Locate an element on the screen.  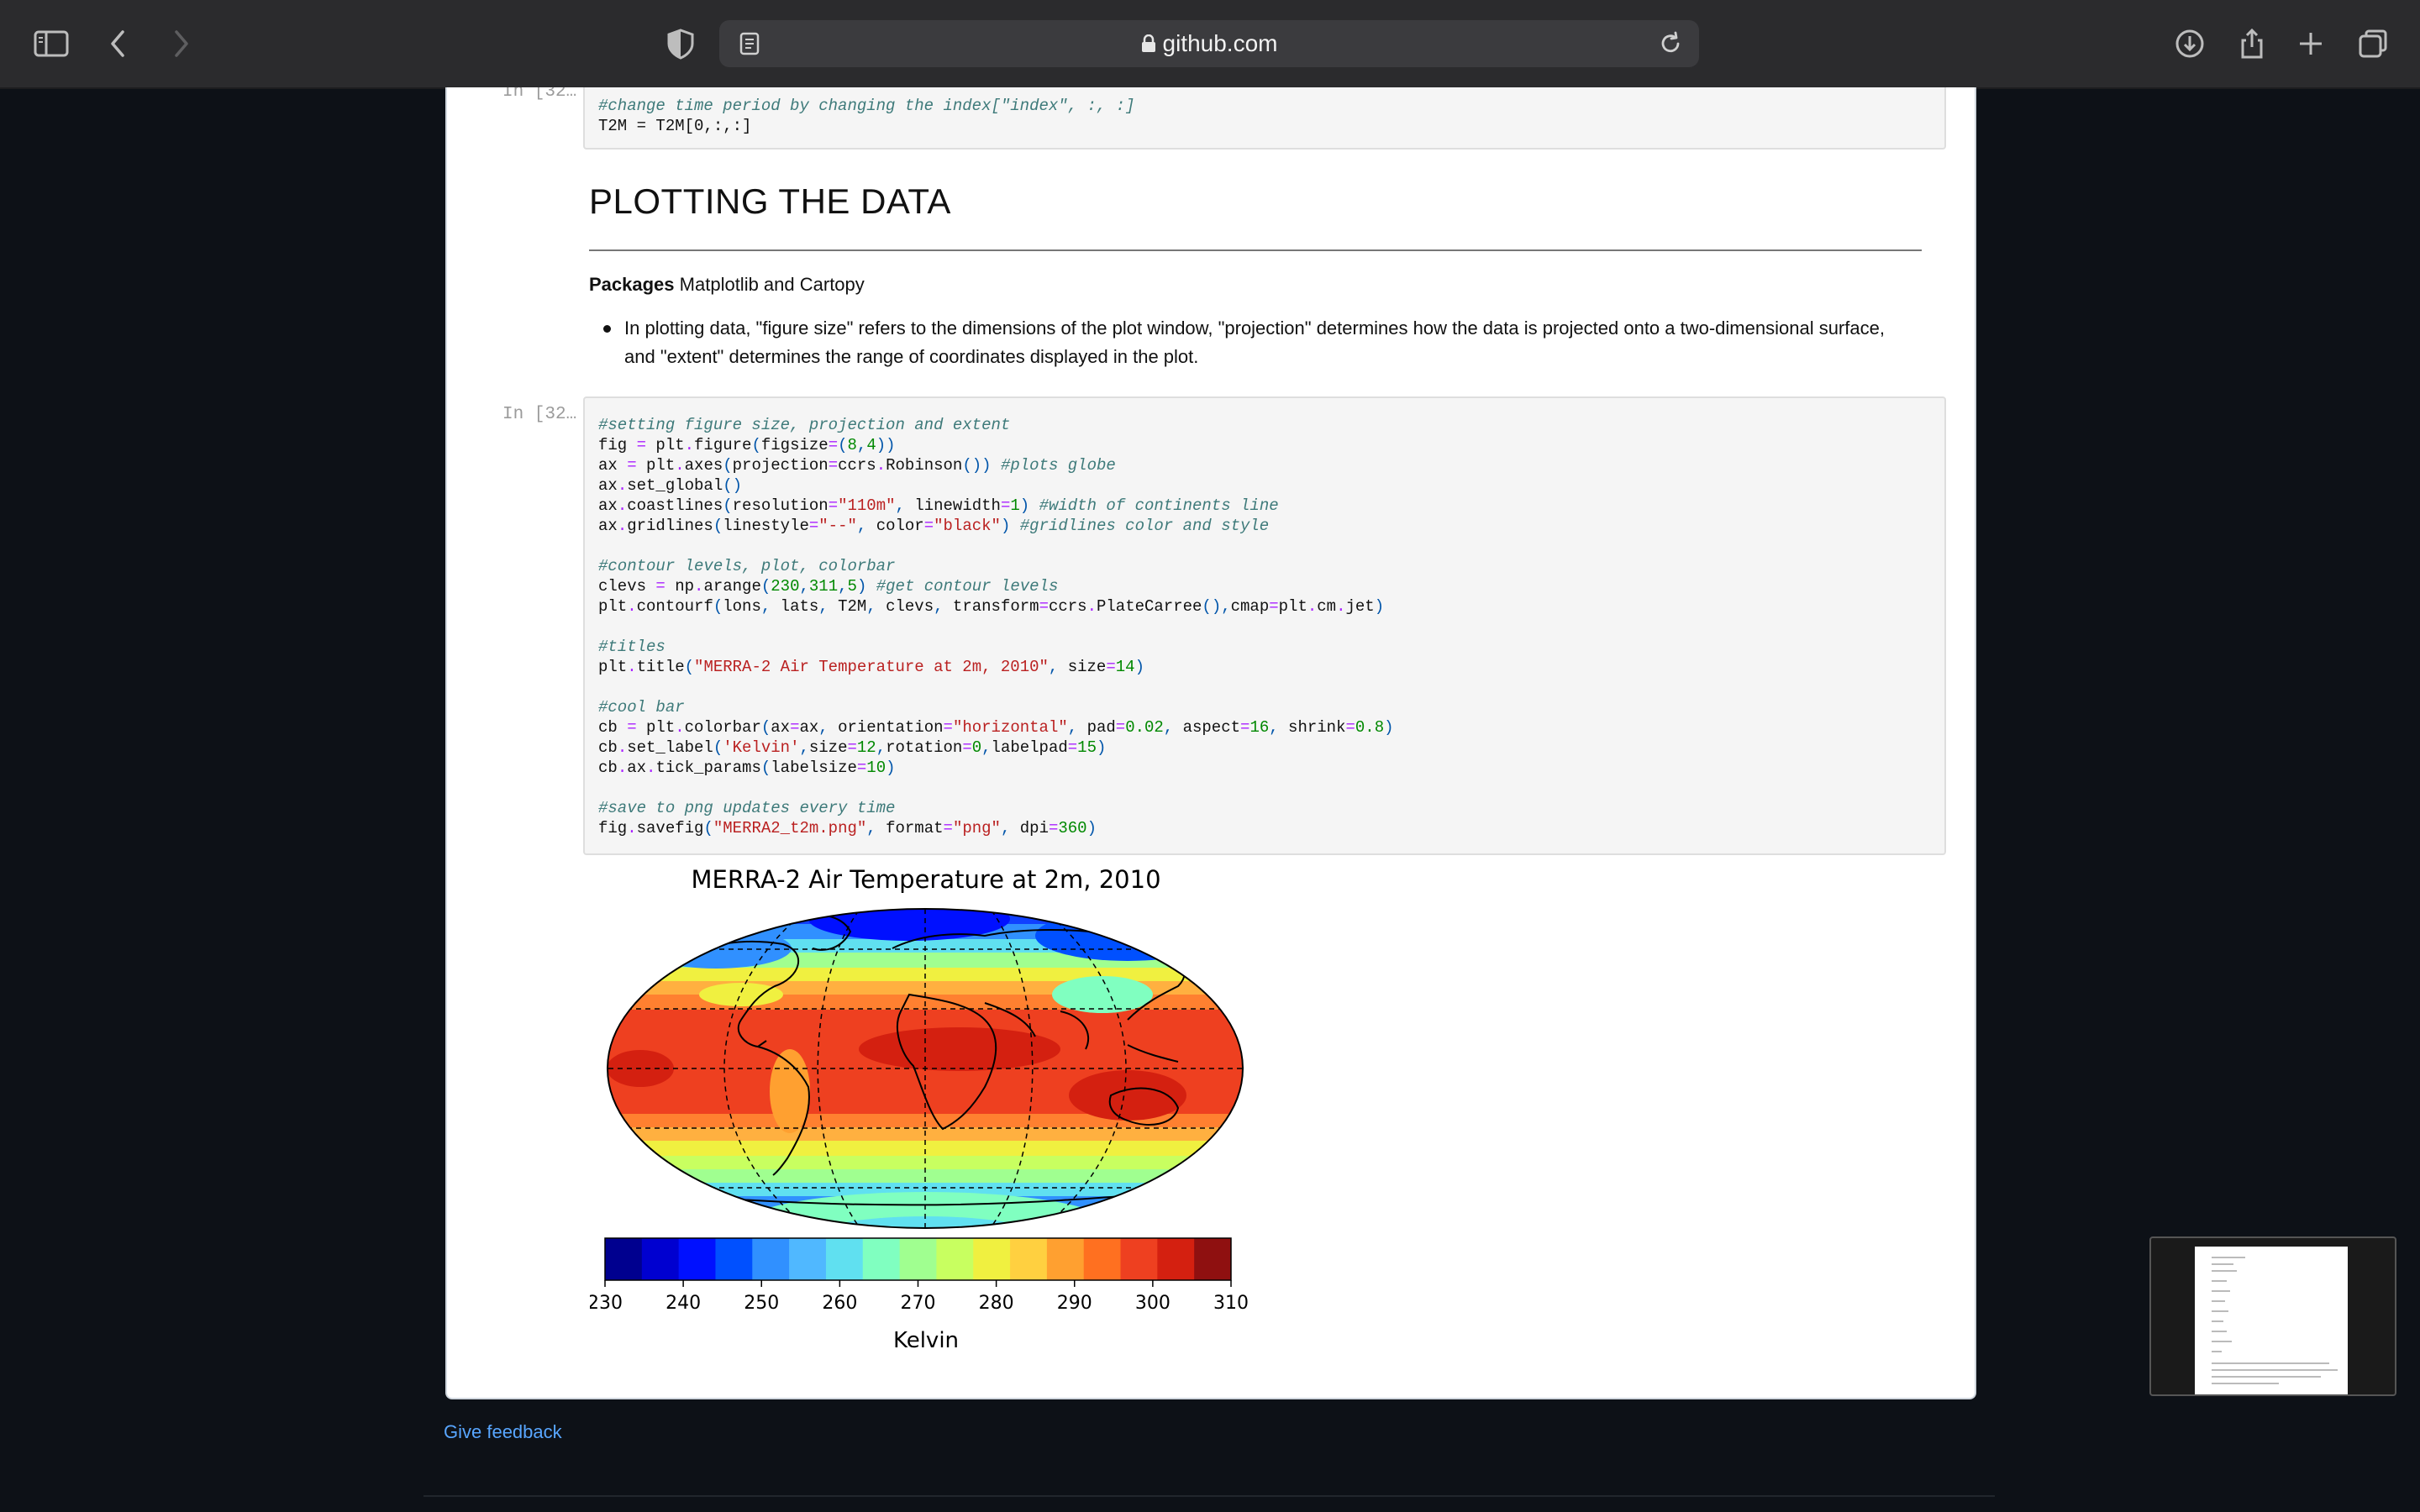
forward-icon is located at coordinates (180, 44).